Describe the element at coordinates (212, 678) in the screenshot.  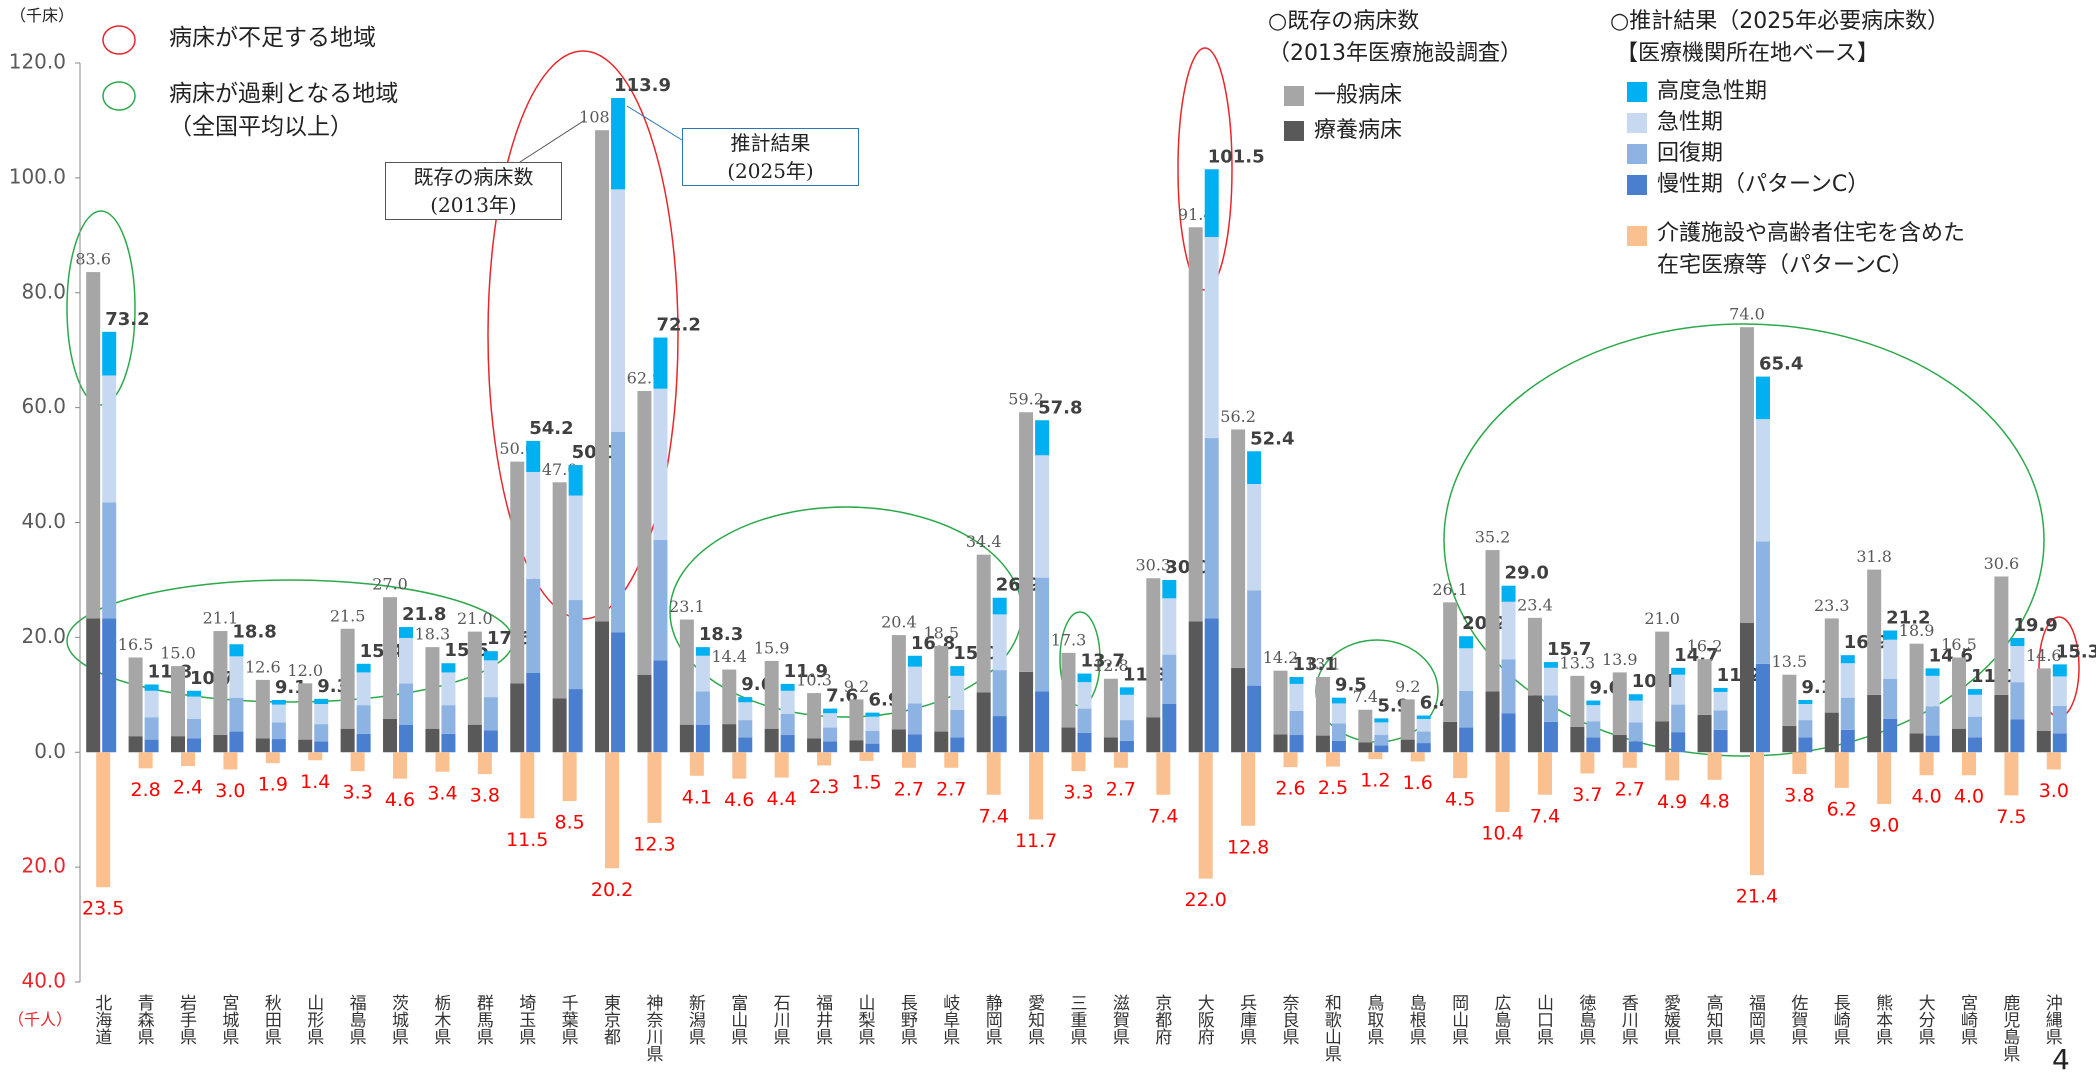
I see `estimated-total-label: 10.7` at that location.